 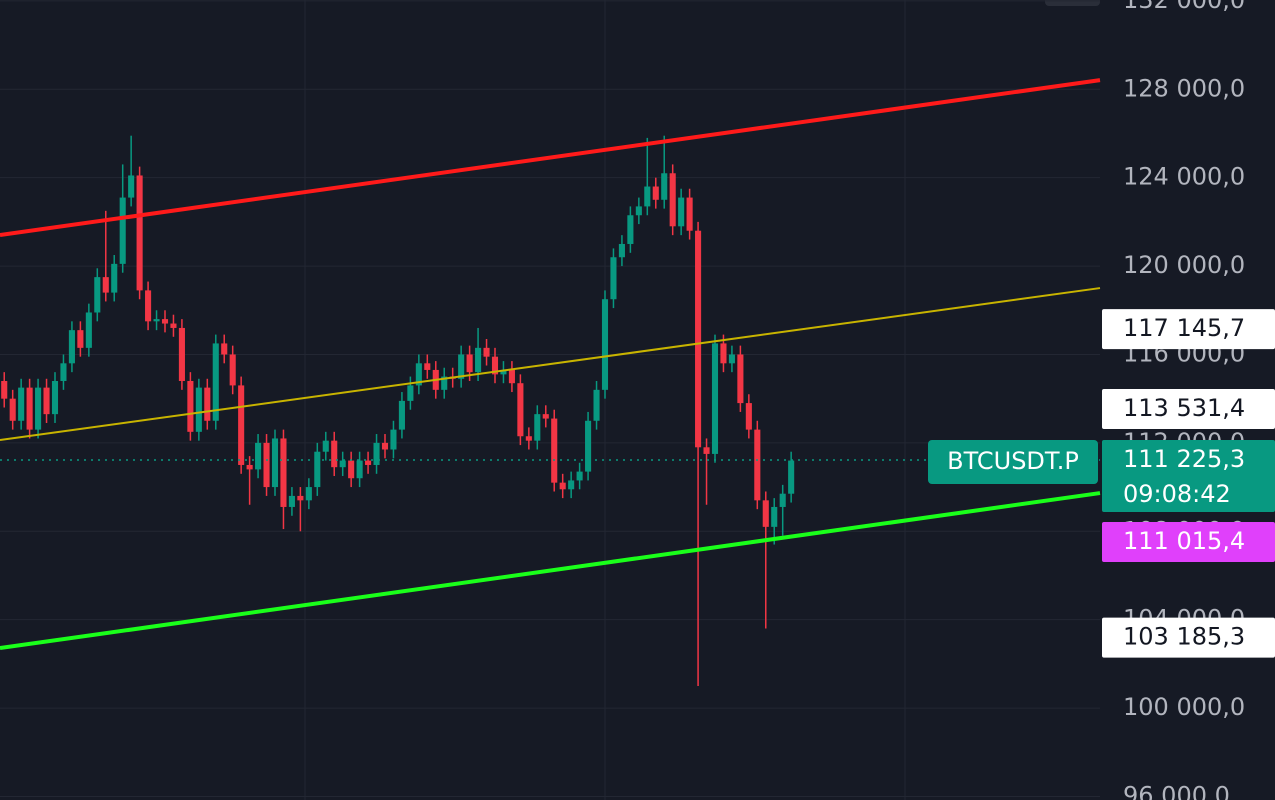 I want to click on symbol-tag, so click(x=1013, y=461).